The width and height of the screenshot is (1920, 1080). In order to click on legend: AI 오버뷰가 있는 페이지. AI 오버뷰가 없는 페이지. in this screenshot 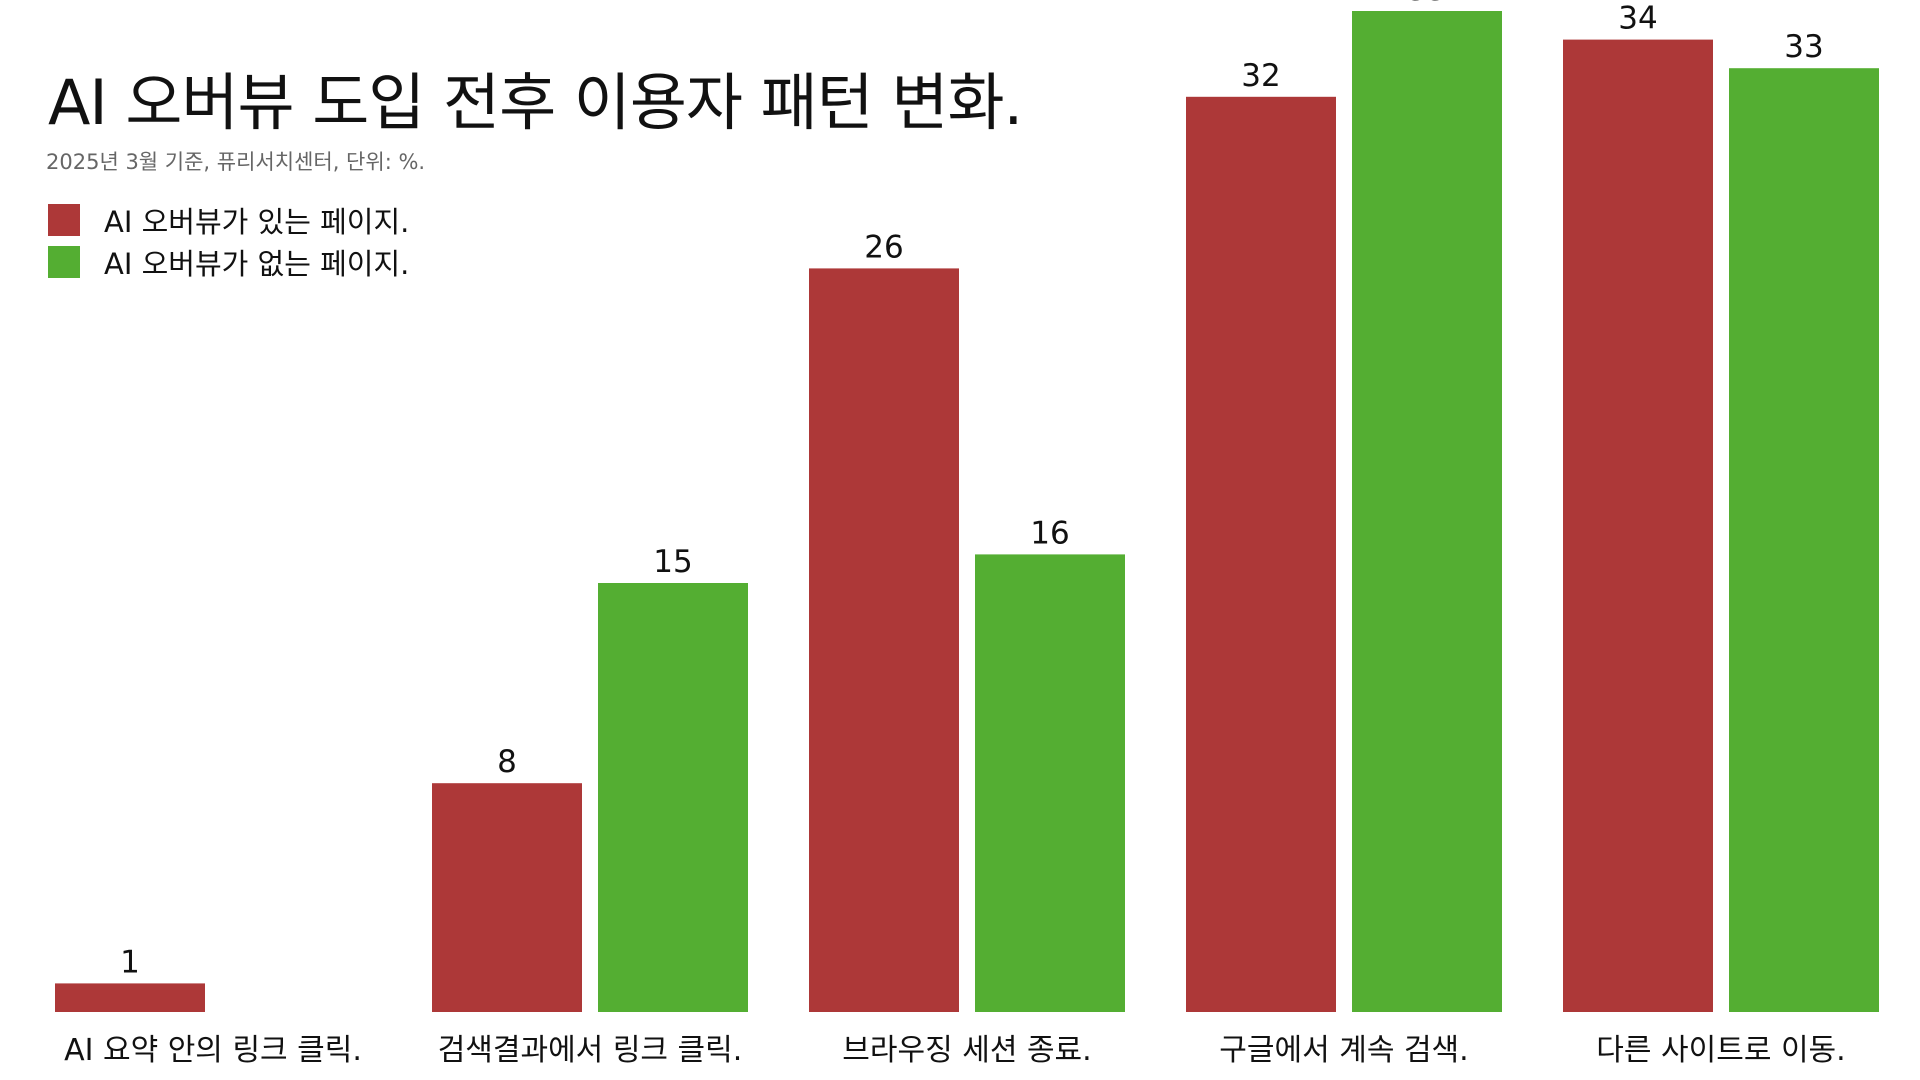, I will do `click(228, 242)`.